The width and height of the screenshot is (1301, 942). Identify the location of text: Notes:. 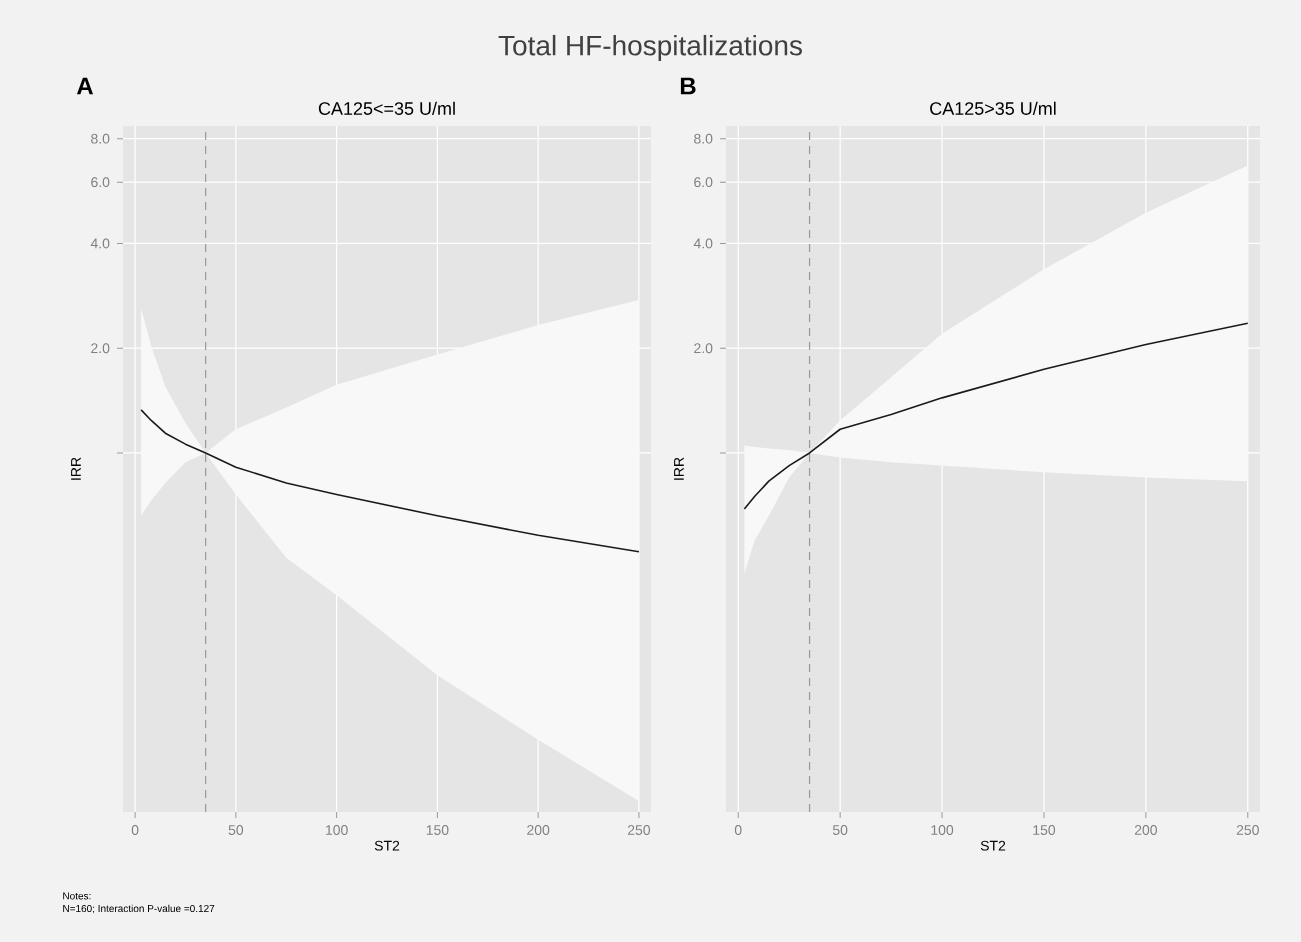
(77, 896).